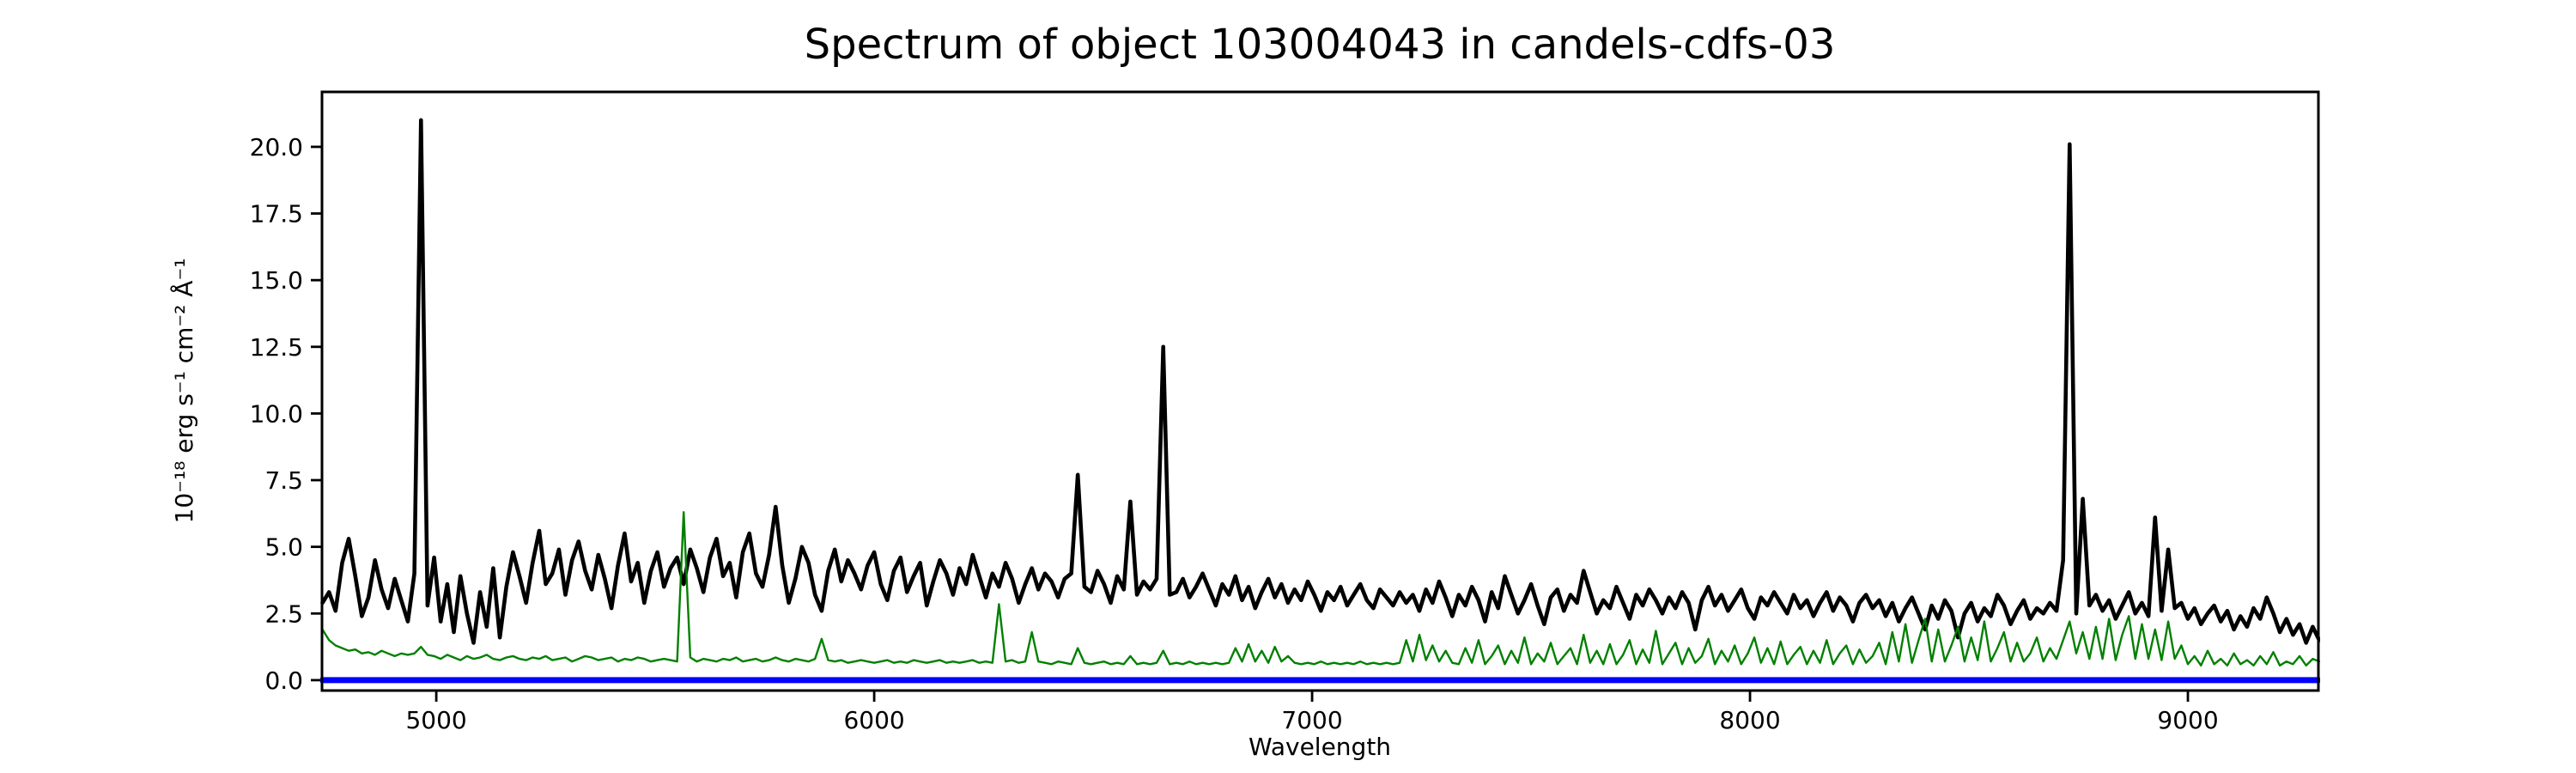 Image resolution: width=2576 pixels, height=773 pixels. What do you see at coordinates (283, 547) in the screenshot?
I see `y-tick-label: 5.0` at bounding box center [283, 547].